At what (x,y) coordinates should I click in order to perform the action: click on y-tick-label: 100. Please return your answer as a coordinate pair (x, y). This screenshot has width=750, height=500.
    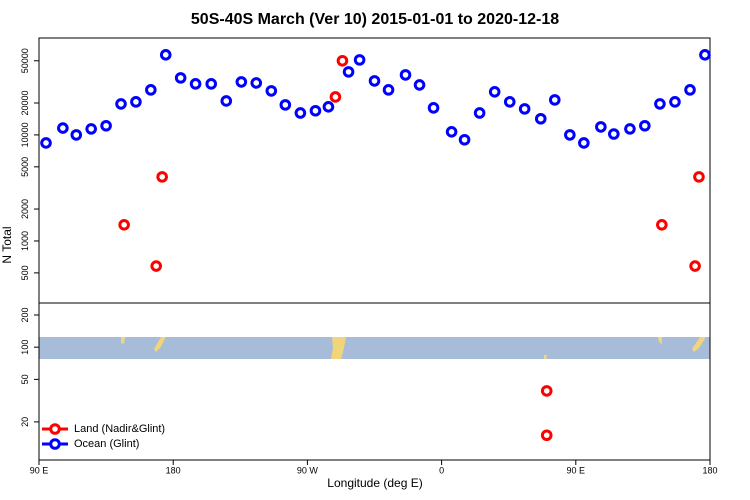
    Looking at the image, I should click on (25, 347).